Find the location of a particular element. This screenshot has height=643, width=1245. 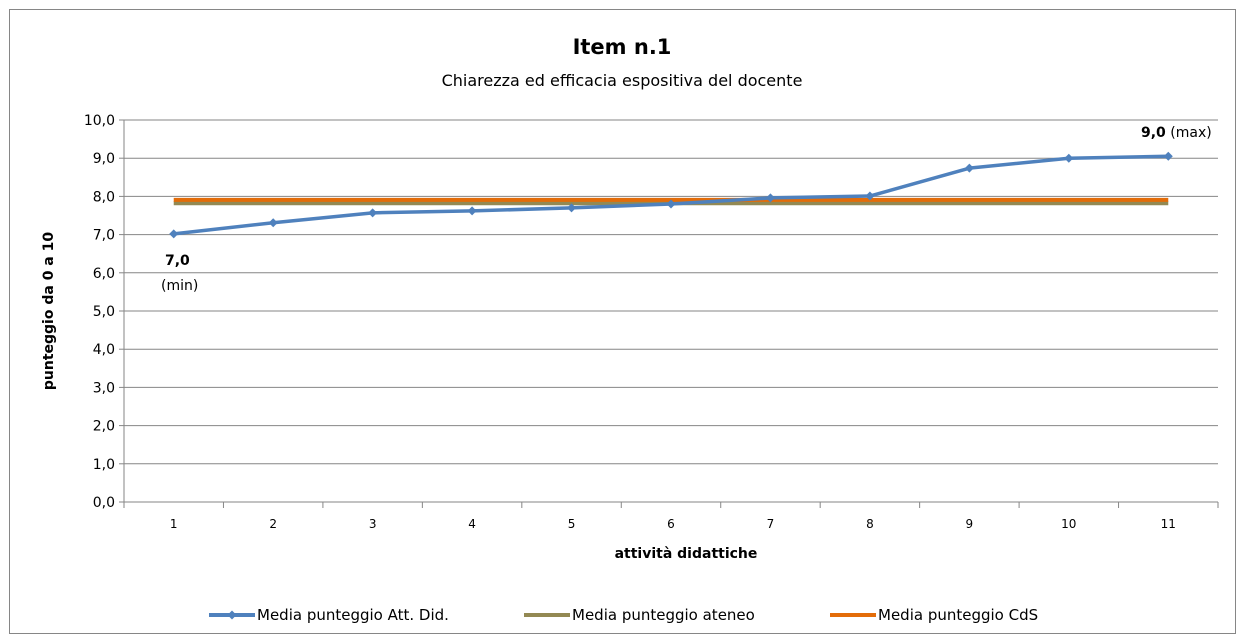

x-tick-label: 5 is located at coordinates (572, 524).